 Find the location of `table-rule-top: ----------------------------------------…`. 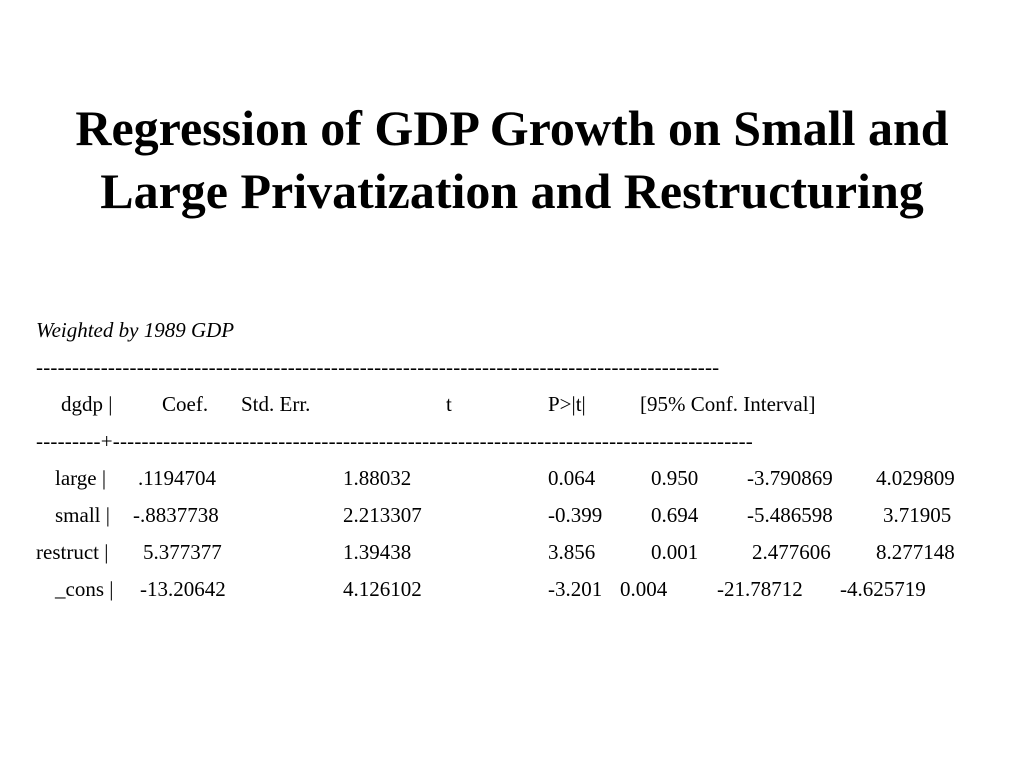

table-rule-top: ----------------------------------------… is located at coordinates (378, 367).